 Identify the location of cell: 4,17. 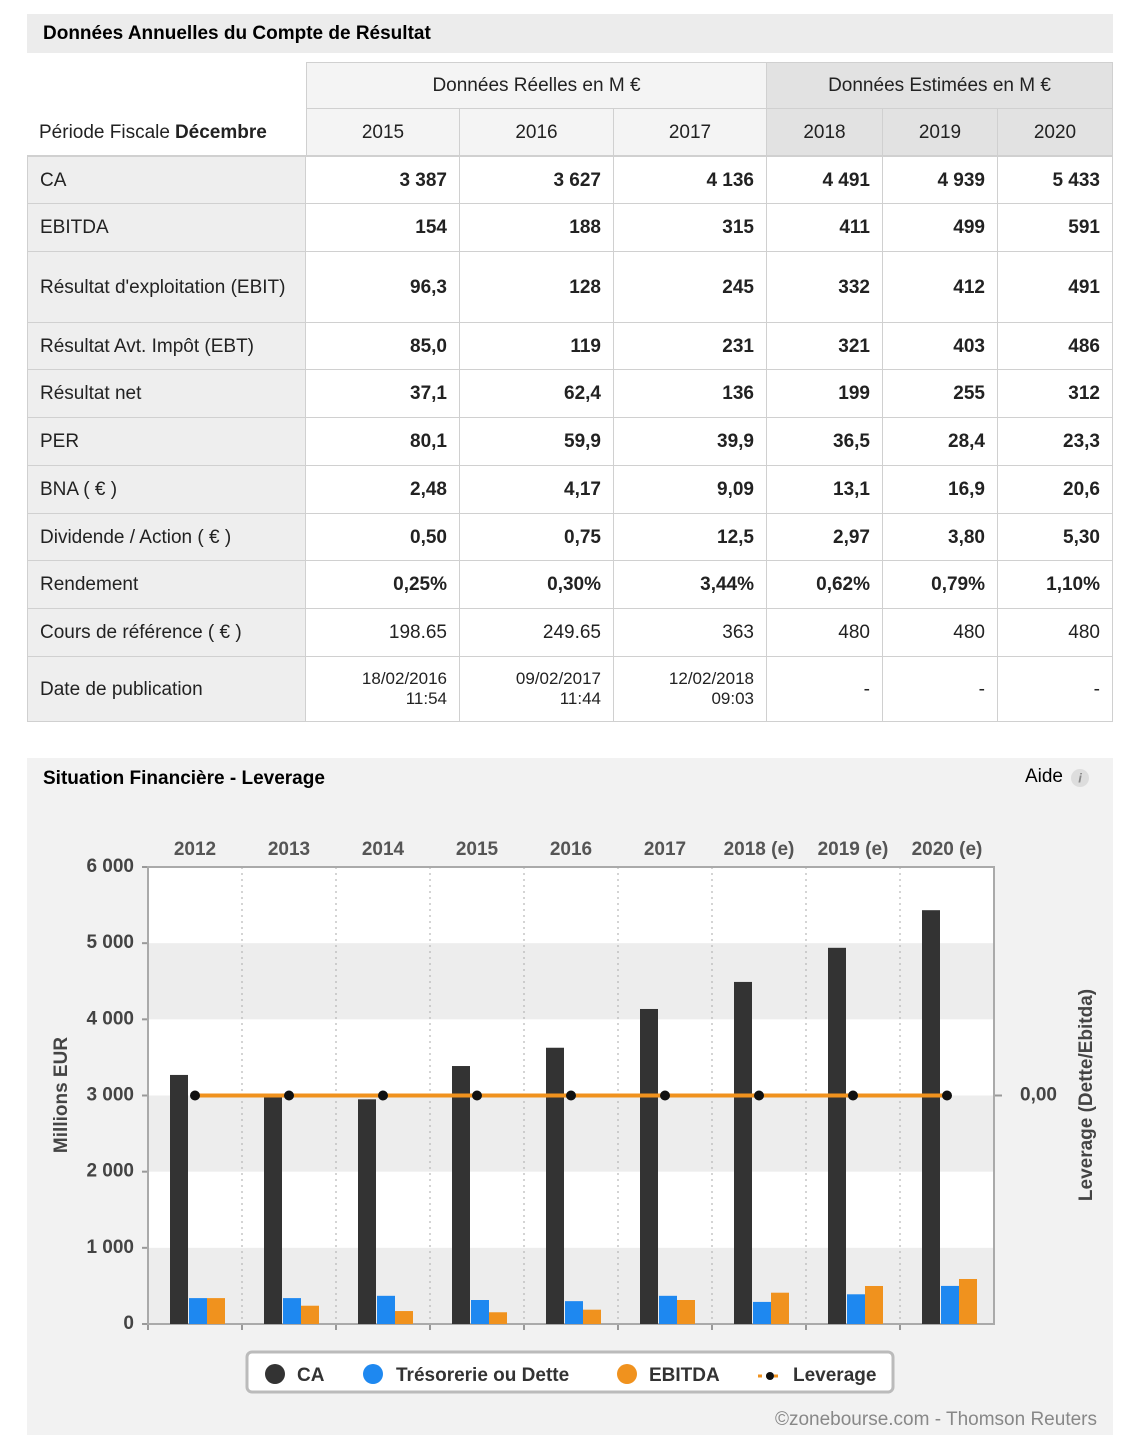
(537, 490).